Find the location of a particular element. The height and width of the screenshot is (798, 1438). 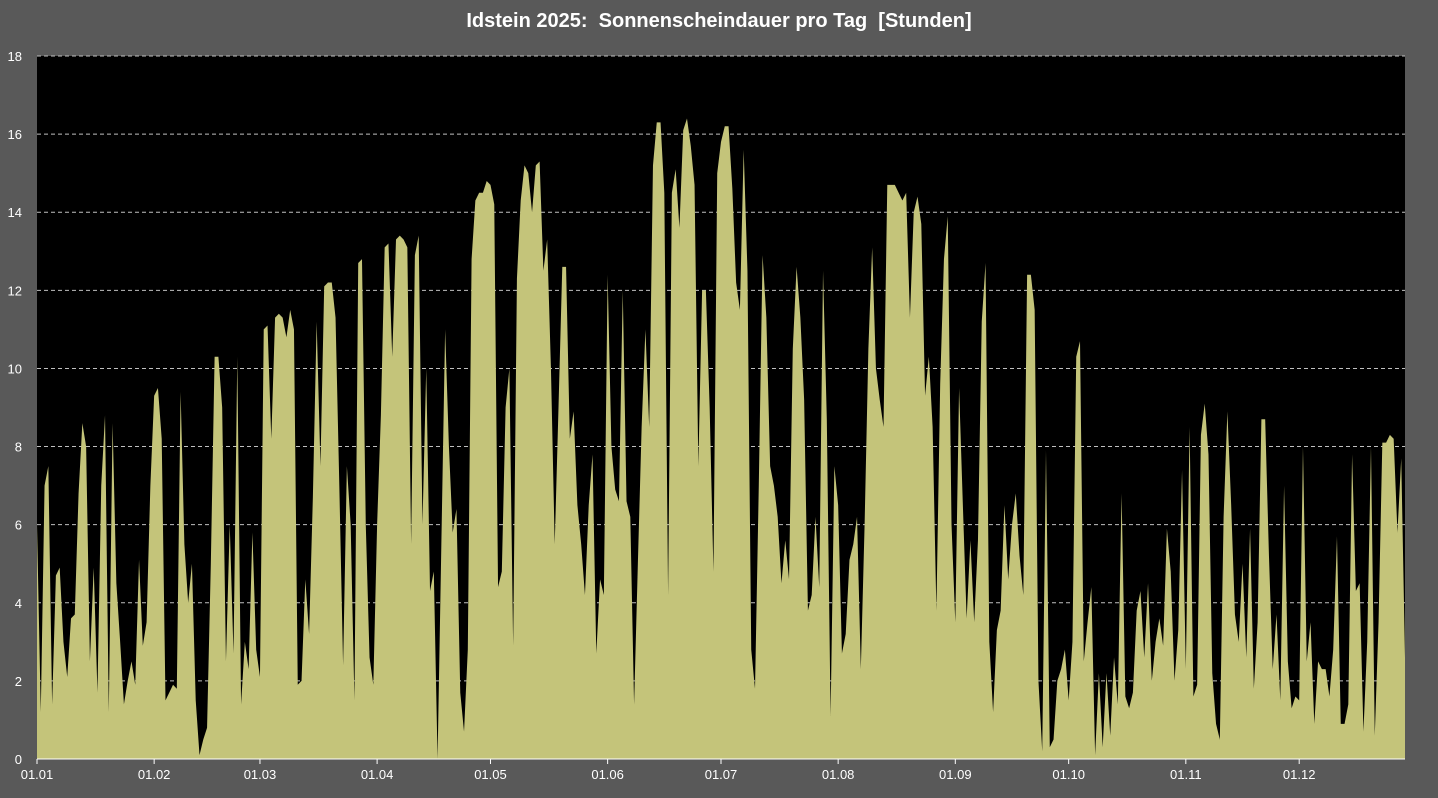

x-tick-label: 01.04 is located at coordinates (377, 774).